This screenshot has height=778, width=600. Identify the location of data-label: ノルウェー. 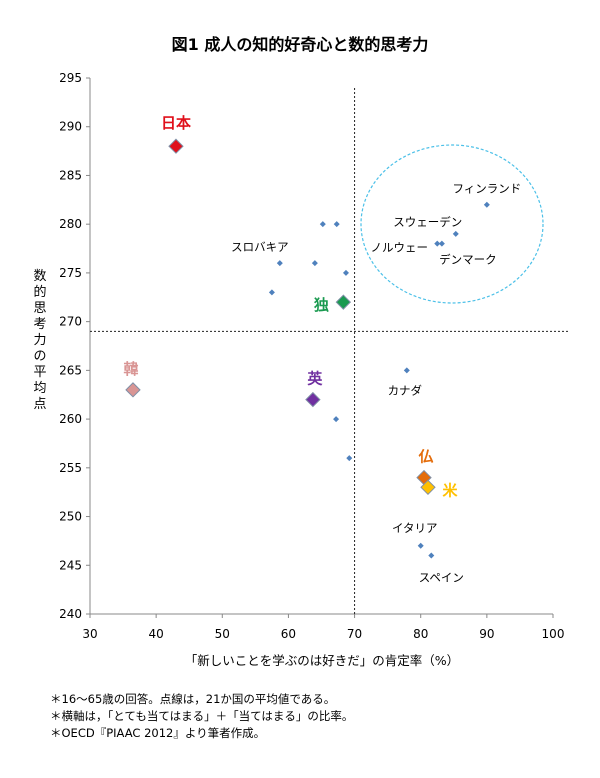
(400, 248).